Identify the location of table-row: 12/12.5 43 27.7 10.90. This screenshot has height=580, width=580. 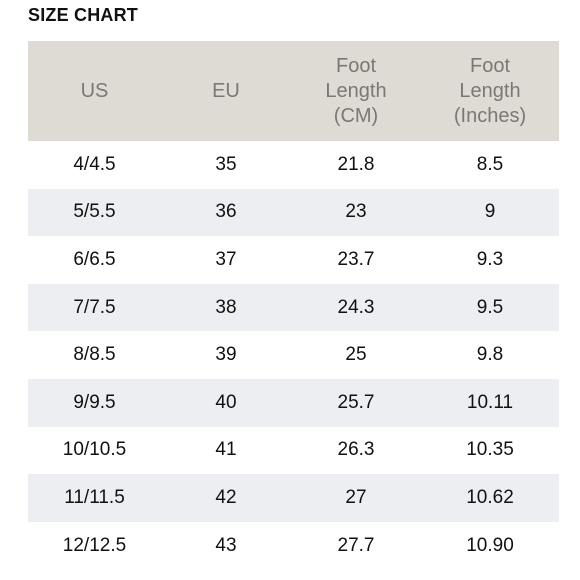
(293, 546).